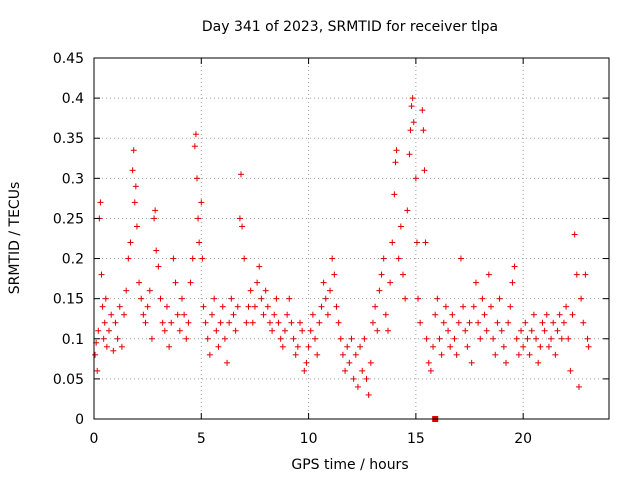  What do you see at coordinates (94, 439) in the screenshot?
I see `x-tick-label: 0` at bounding box center [94, 439].